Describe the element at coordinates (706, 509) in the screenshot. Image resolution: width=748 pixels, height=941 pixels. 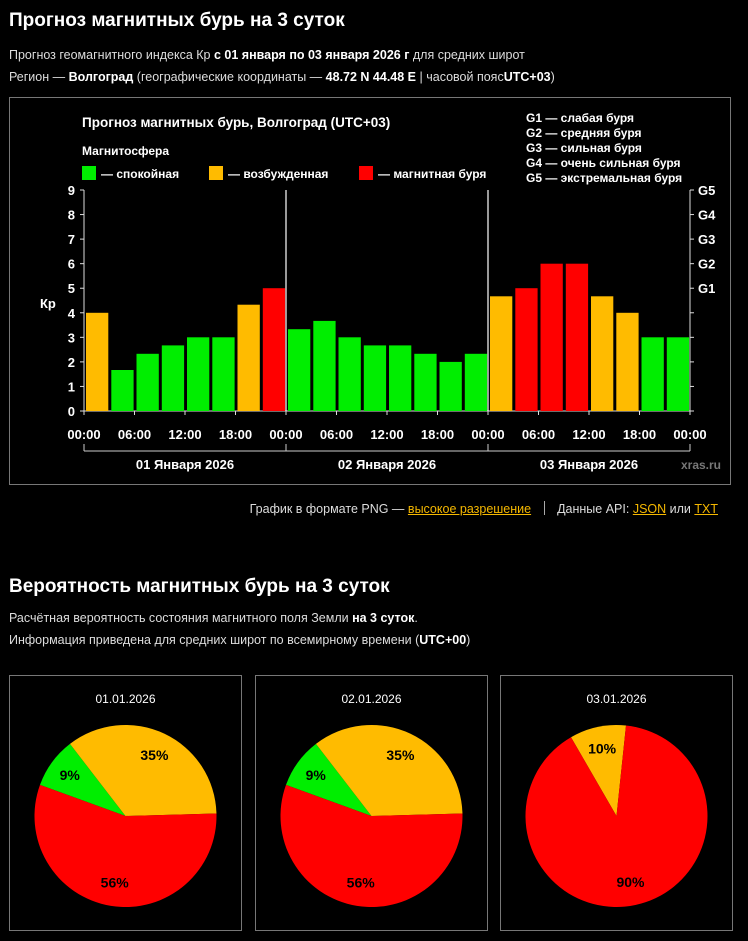
I see `txt-link: TXT` at that location.